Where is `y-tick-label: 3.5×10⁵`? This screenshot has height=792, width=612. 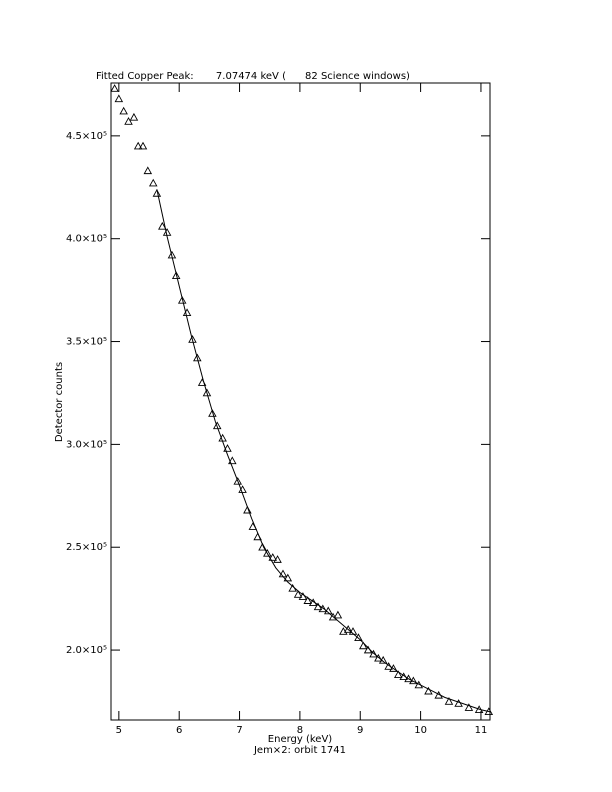 y-tick-label: 3.5×10⁵ is located at coordinates (86, 342).